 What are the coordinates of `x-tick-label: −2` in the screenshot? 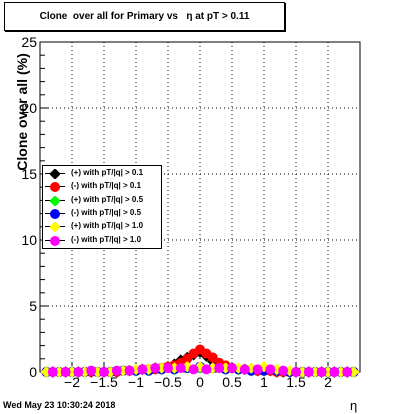 It's located at (72, 382).